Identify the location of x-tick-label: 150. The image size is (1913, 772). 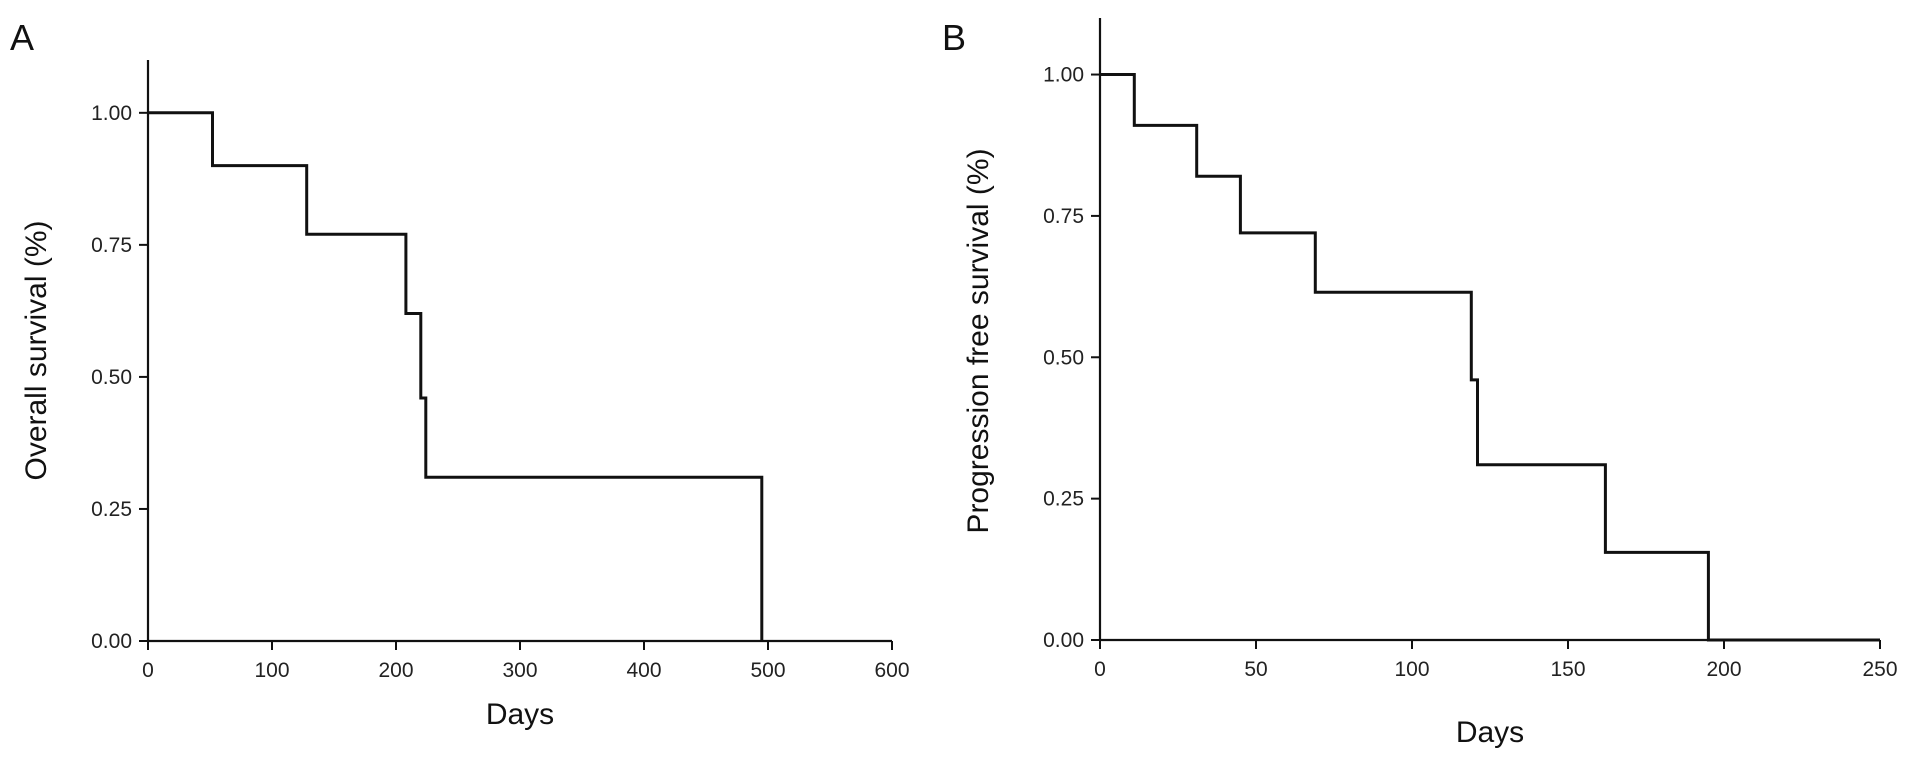
(1567, 669).